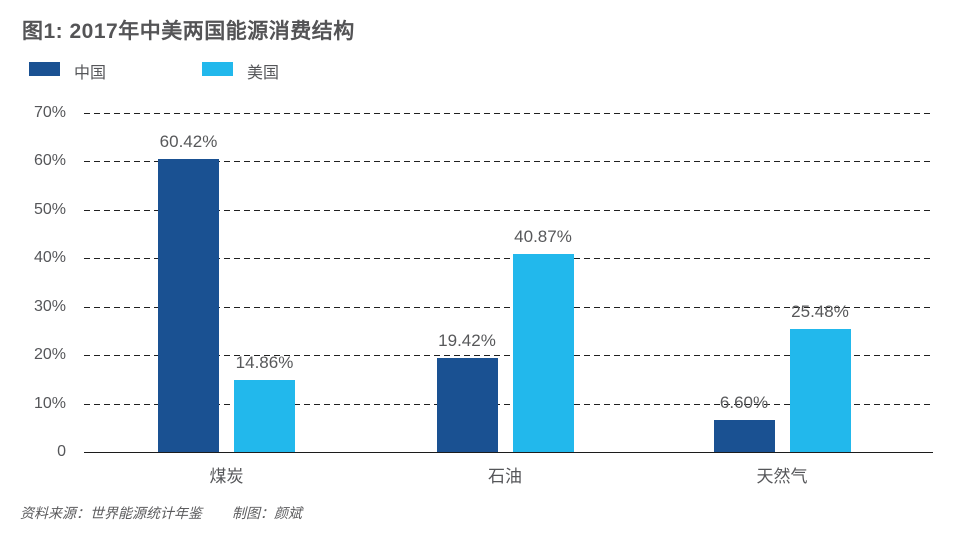 The width and height of the screenshot is (967, 536). What do you see at coordinates (49, 209) in the screenshot?
I see `y-tick-label-50%: 50%` at bounding box center [49, 209].